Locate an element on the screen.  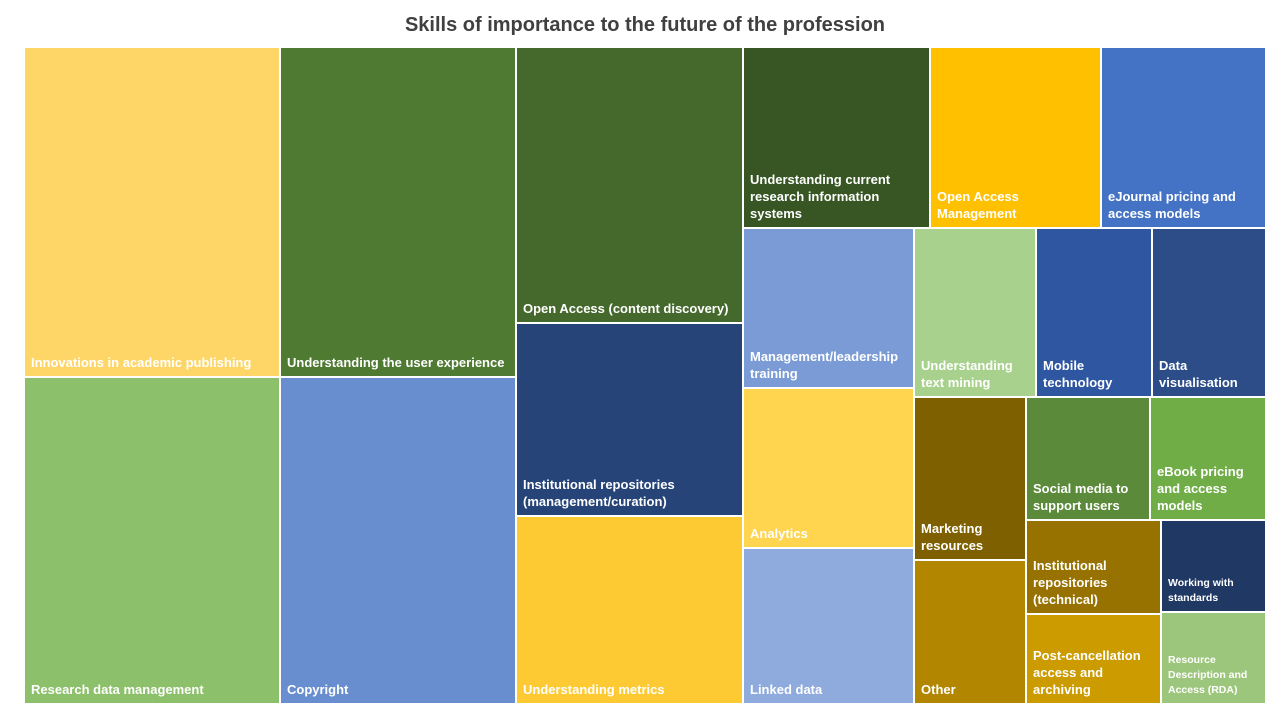
tile-label: Understanding metrics is located at coordinates (594, 689).